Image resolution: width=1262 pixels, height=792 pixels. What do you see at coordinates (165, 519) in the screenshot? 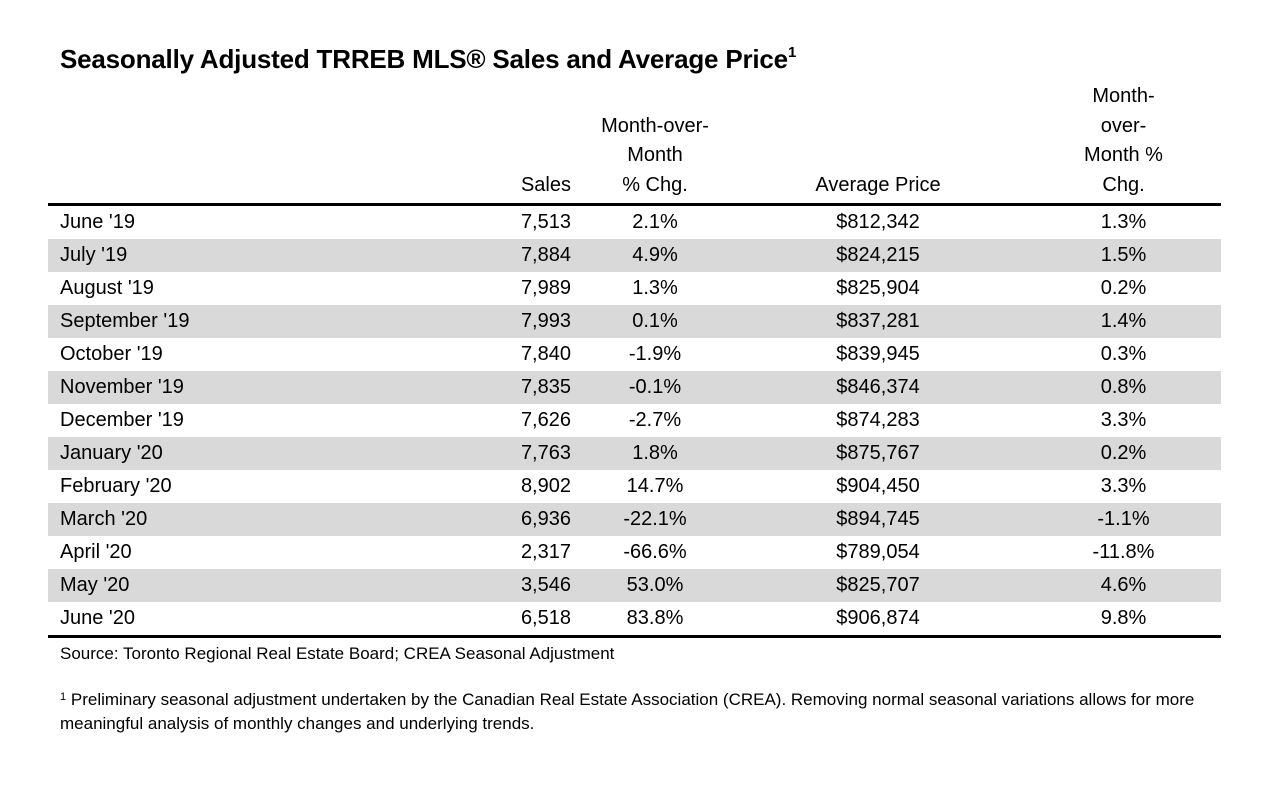
I see `month-cell: March '20` at bounding box center [165, 519].